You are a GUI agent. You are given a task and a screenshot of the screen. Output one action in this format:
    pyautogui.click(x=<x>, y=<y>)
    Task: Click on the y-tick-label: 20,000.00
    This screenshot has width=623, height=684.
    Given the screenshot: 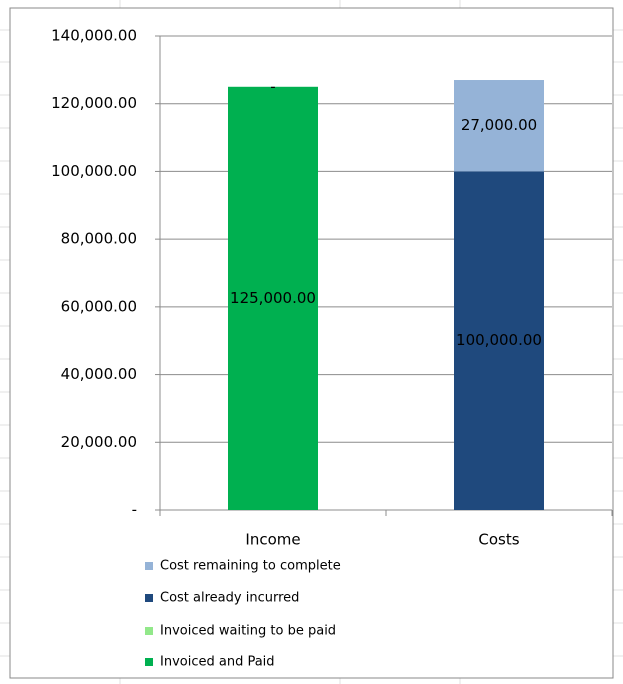 What is the action you would take?
    pyautogui.click(x=99, y=442)
    